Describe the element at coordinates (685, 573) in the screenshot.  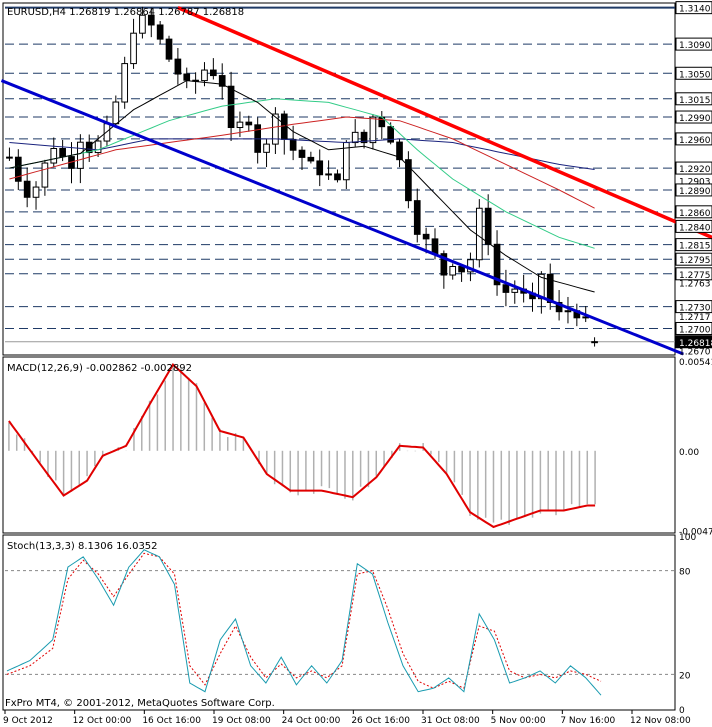
I see `stoch-tick-label: 80` at that location.